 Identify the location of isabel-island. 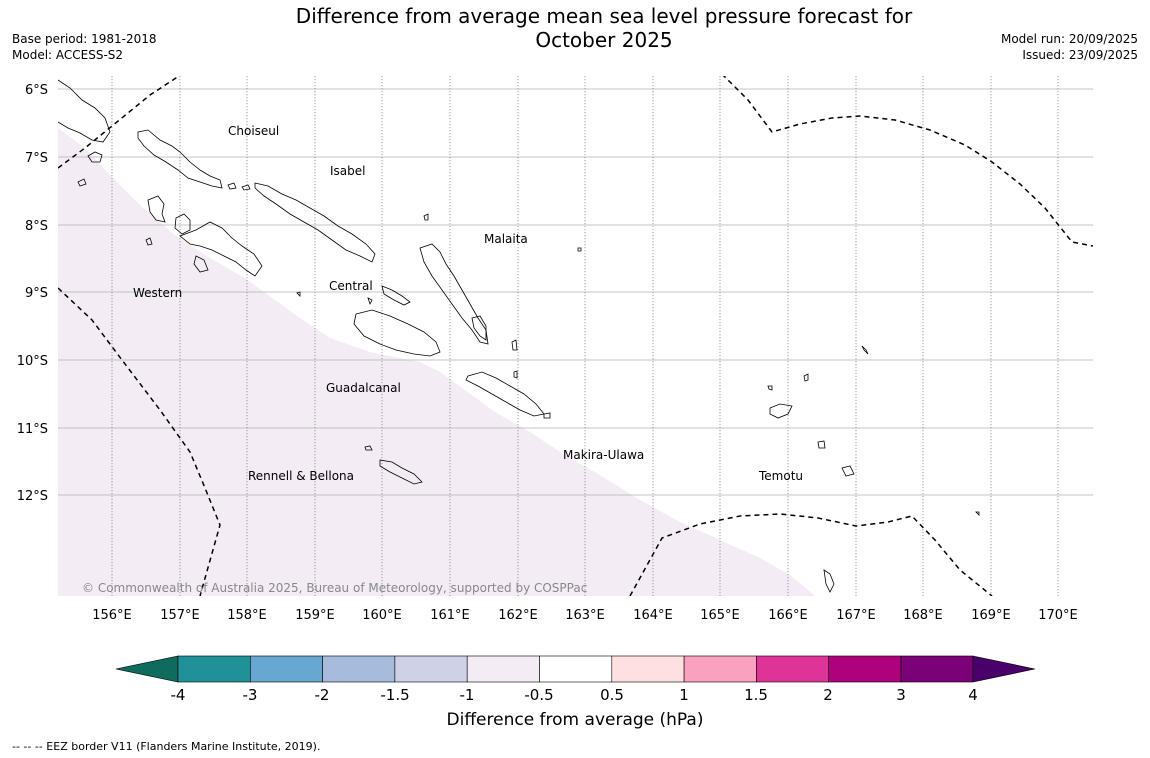
(315, 222).